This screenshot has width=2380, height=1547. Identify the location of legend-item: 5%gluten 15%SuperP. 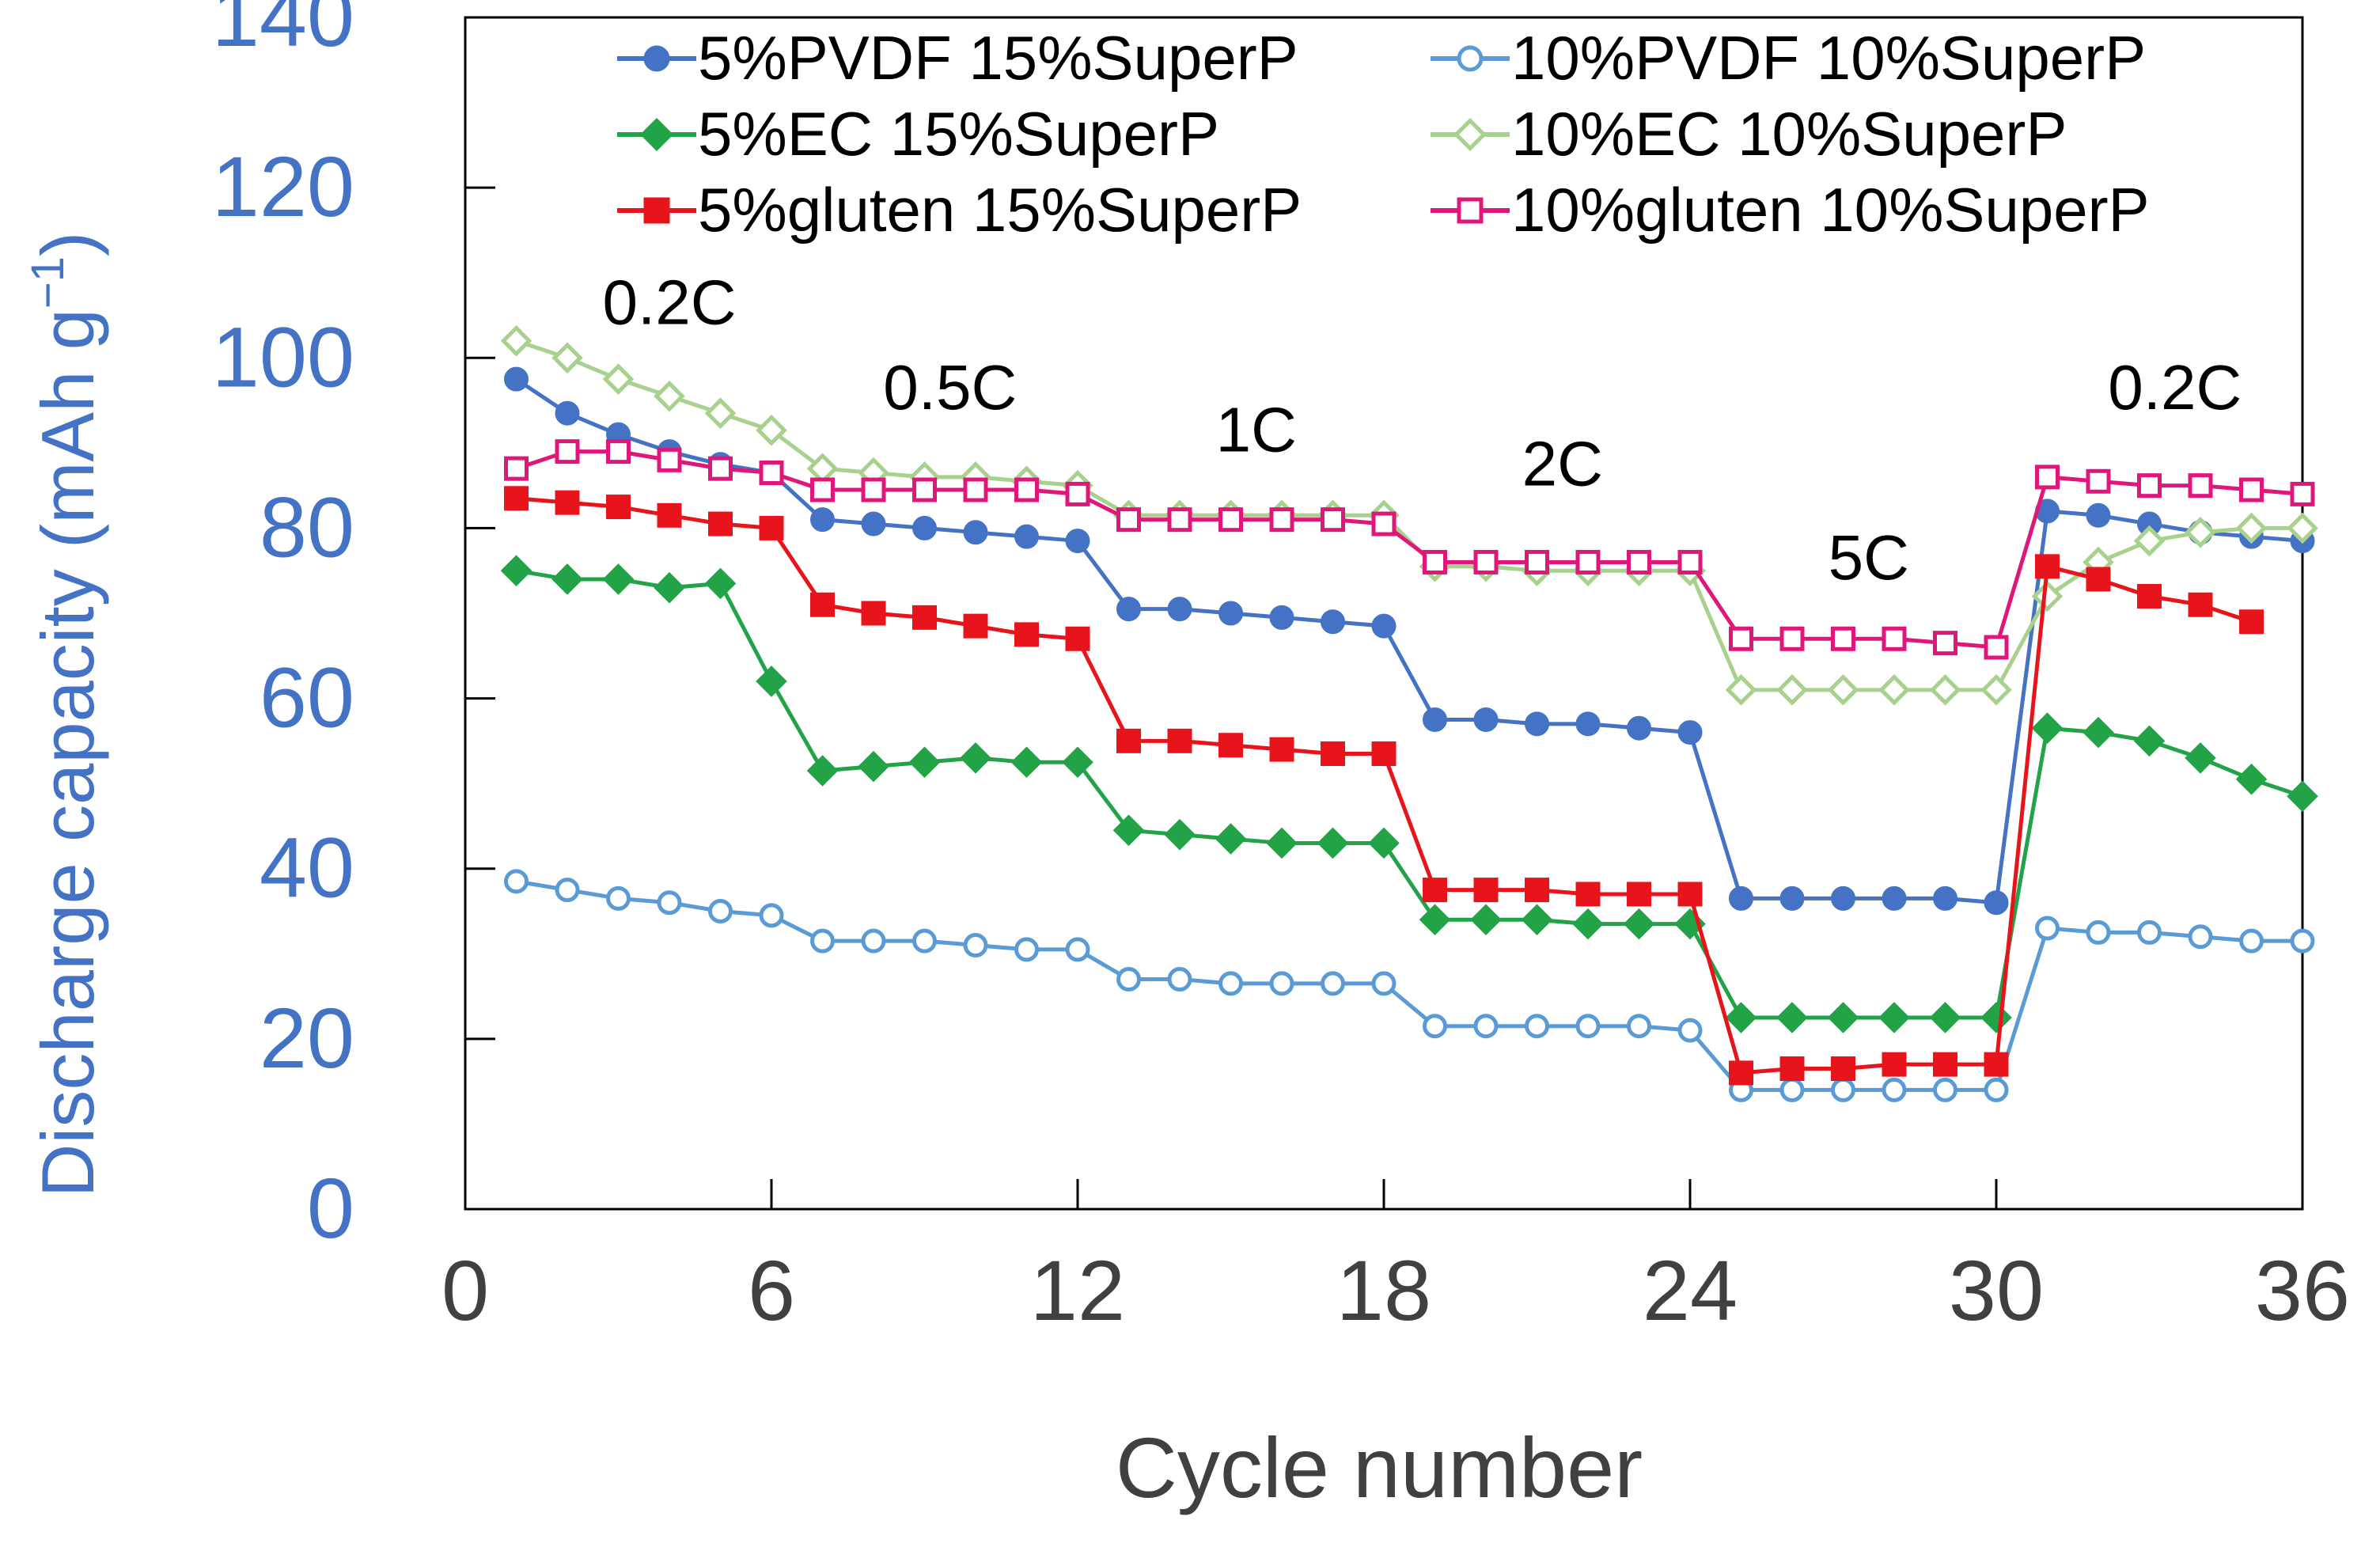
(959, 210).